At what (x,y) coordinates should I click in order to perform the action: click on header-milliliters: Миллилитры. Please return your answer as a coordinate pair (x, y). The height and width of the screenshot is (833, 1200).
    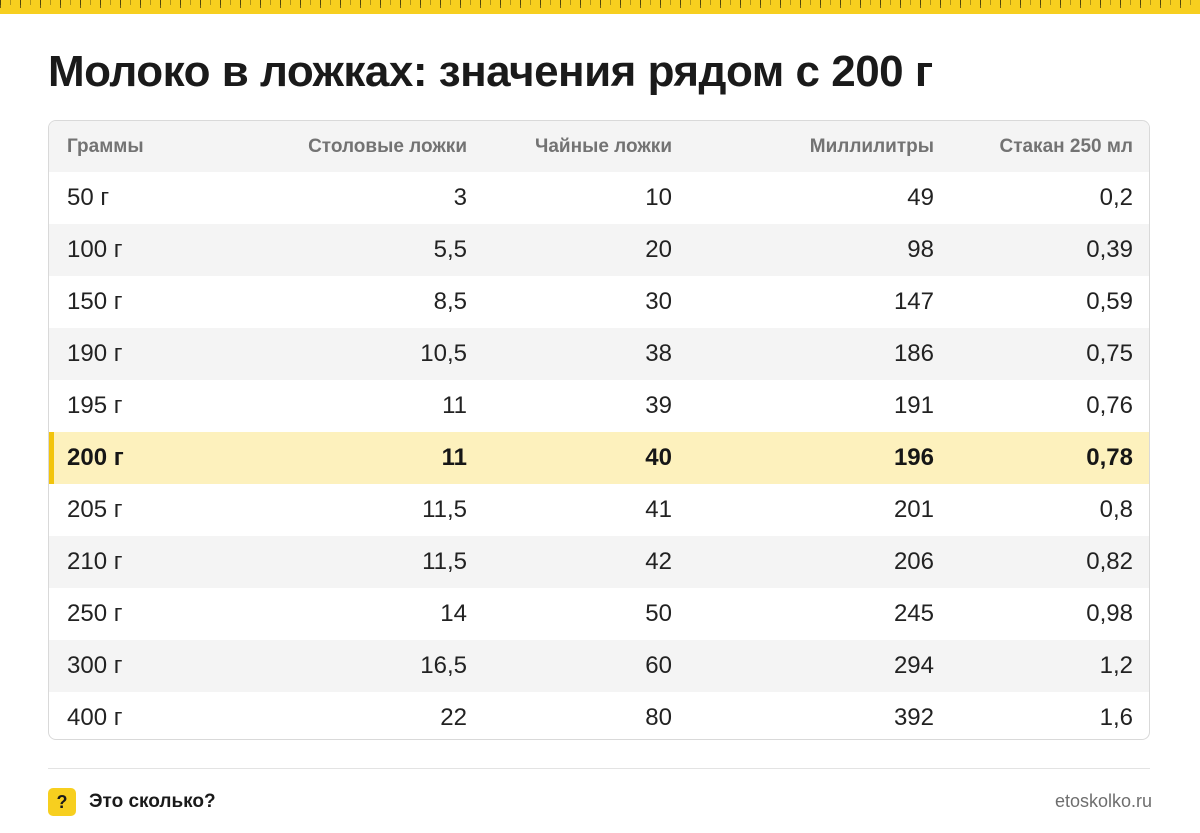
    Looking at the image, I should click on (871, 146).